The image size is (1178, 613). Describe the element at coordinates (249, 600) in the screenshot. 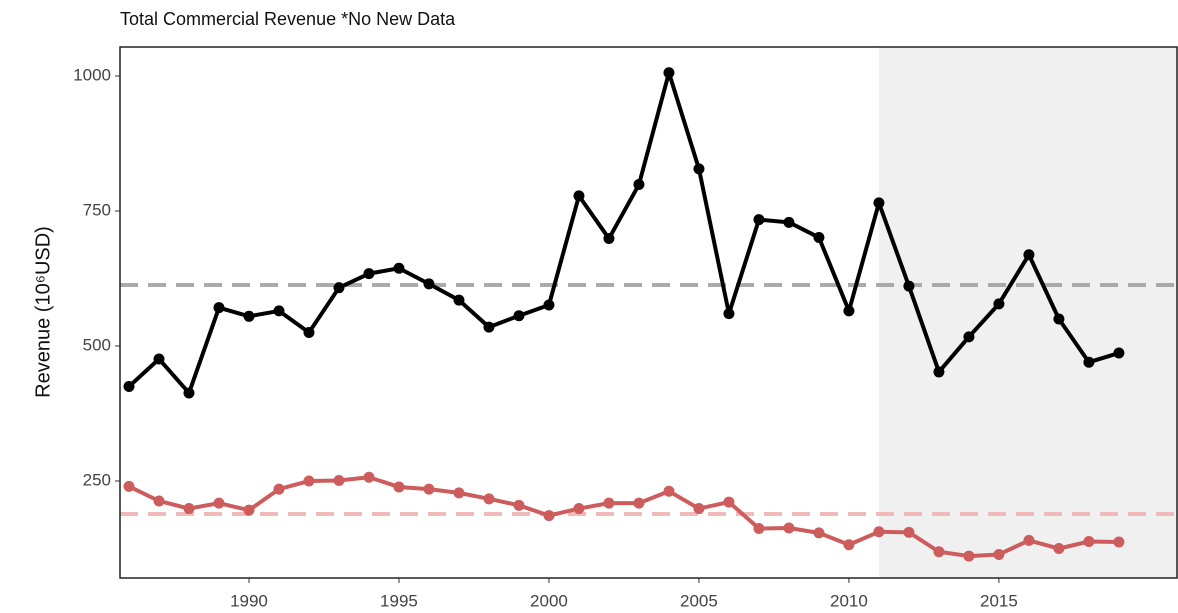

I see `x-tick-label: 1990` at that location.